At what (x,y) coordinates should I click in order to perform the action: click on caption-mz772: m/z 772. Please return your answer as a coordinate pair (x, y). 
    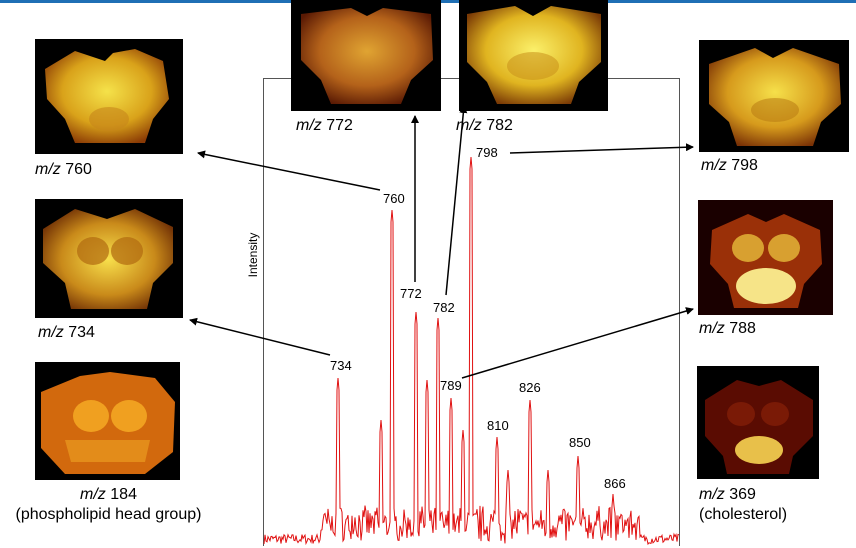
    Looking at the image, I should click on (324, 125).